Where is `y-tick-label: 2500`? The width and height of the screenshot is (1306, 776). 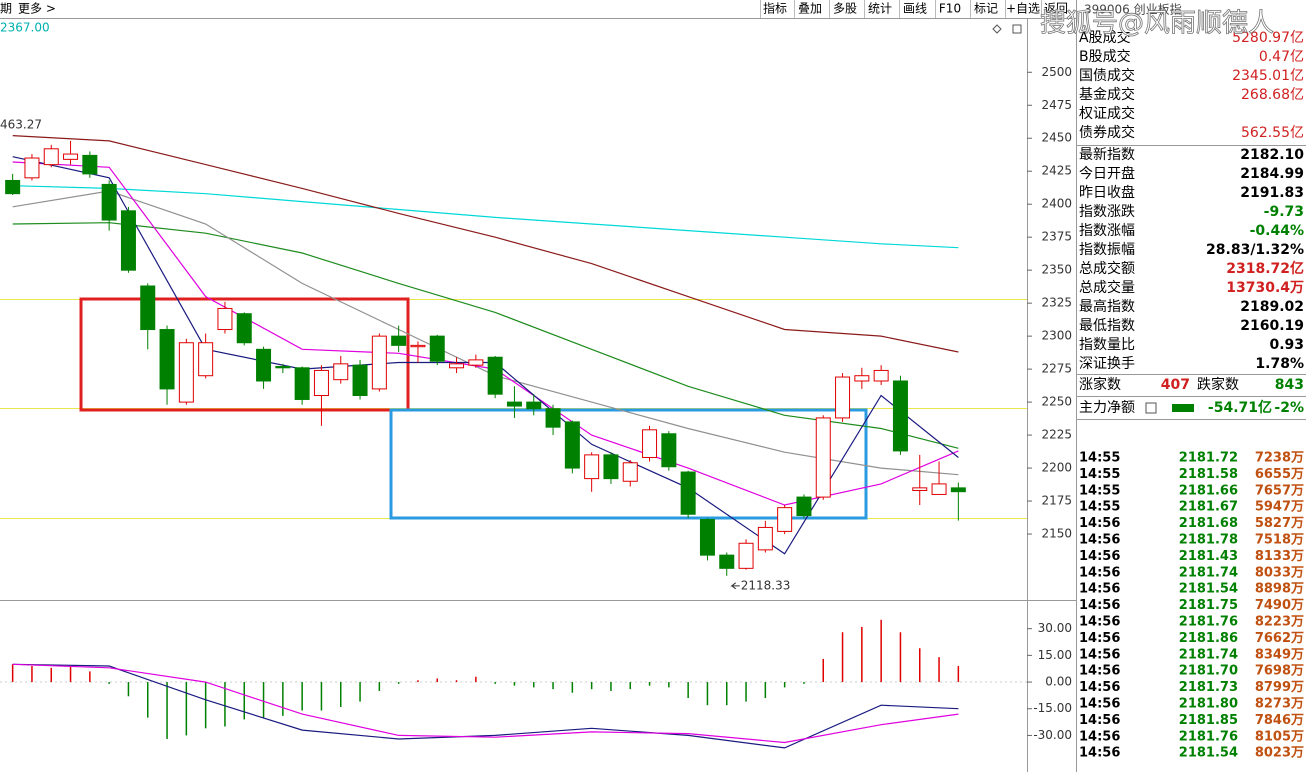 y-tick-label: 2500 is located at coordinates (1056, 72).